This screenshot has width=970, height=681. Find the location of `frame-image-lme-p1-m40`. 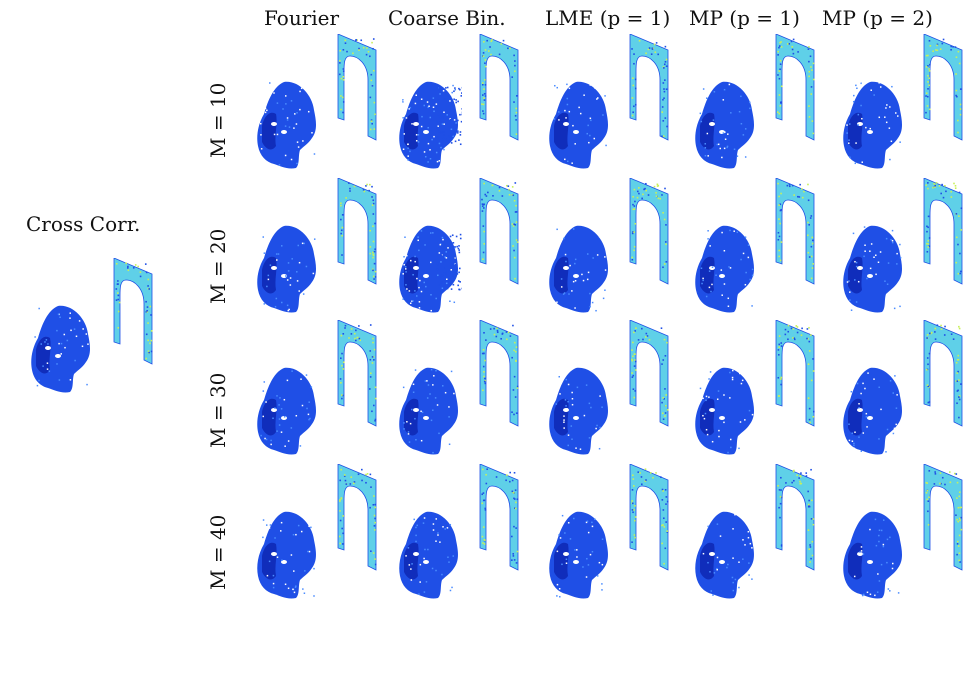

frame-image-lme-p1-m40 is located at coordinates (649, 517).